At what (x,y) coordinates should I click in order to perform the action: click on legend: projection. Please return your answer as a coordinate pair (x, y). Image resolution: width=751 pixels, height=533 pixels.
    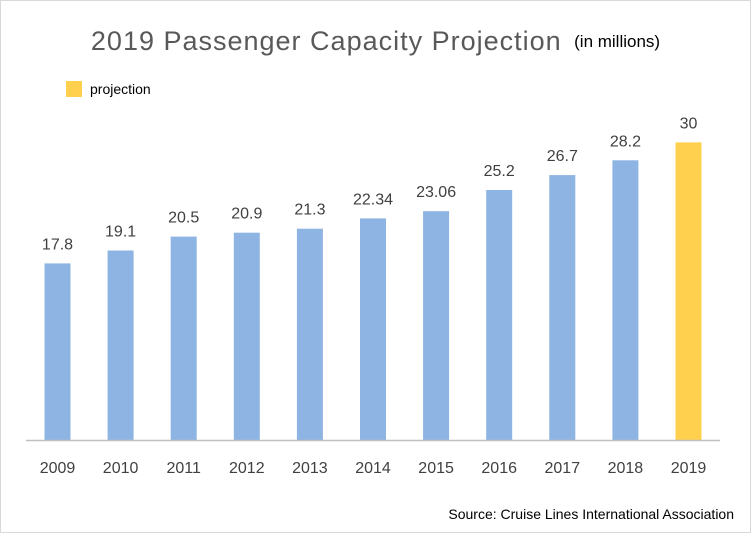
    Looking at the image, I should click on (108, 89).